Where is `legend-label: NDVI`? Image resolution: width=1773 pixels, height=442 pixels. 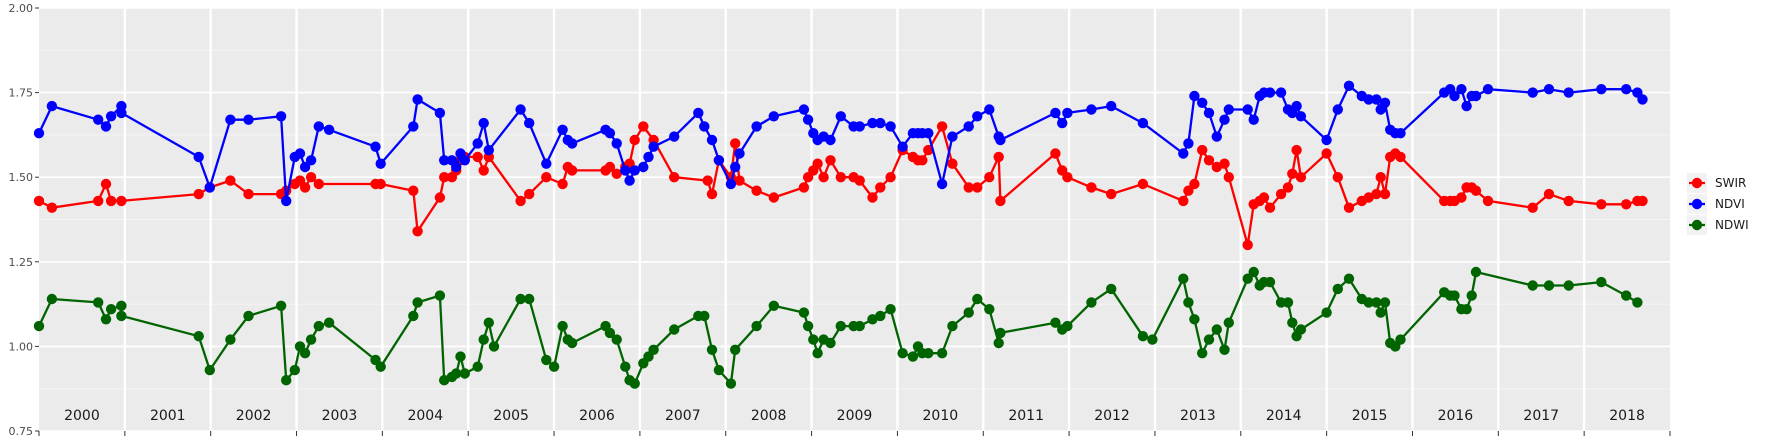 legend-label: NDVI is located at coordinates (1730, 204).